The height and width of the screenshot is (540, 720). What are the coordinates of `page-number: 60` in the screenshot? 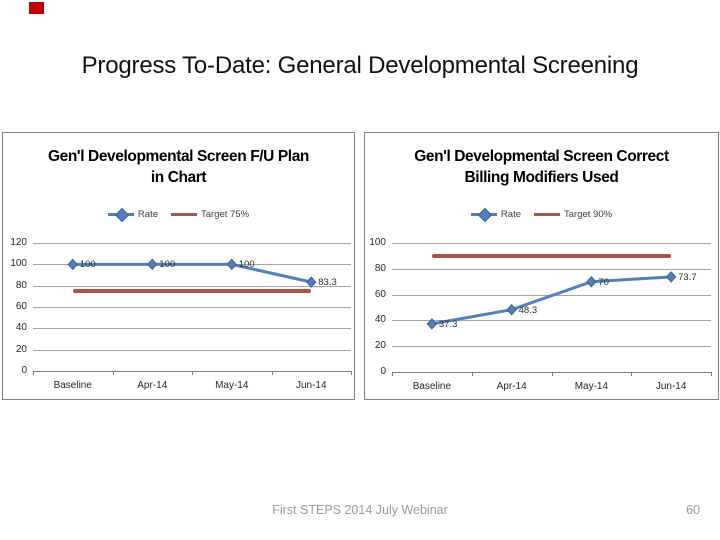 It's located at (693, 510).